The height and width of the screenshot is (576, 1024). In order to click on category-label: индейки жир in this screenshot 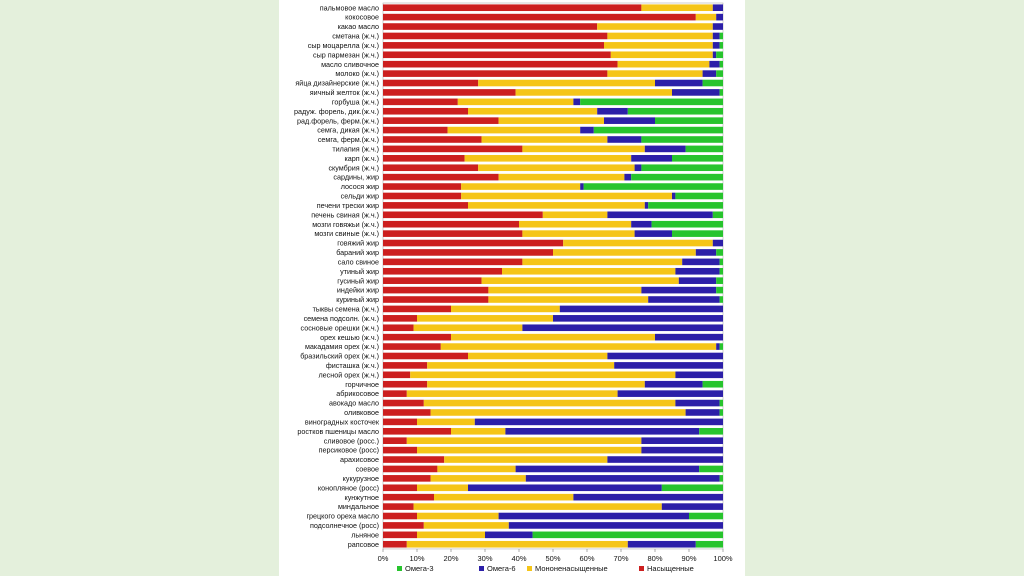, I will do `click(358, 290)`.